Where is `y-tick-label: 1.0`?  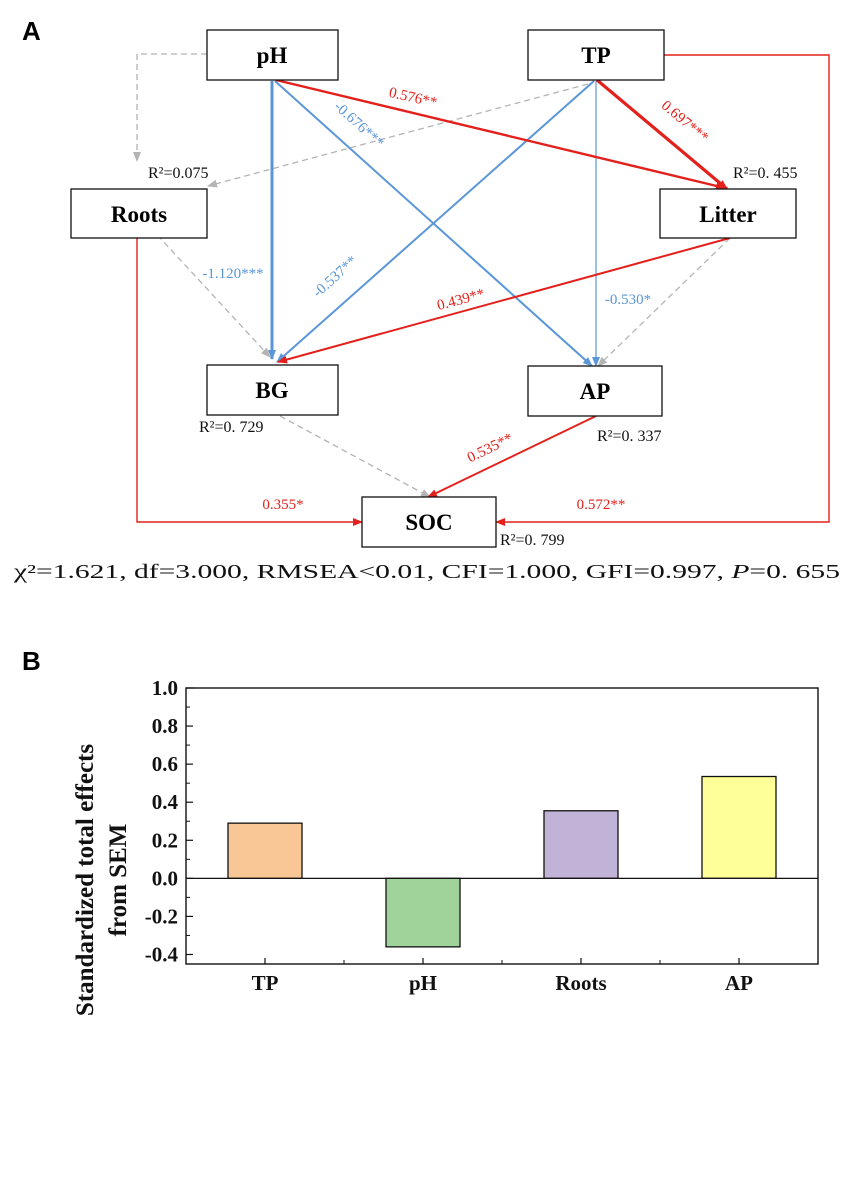 y-tick-label: 1.0 is located at coordinates (165, 688).